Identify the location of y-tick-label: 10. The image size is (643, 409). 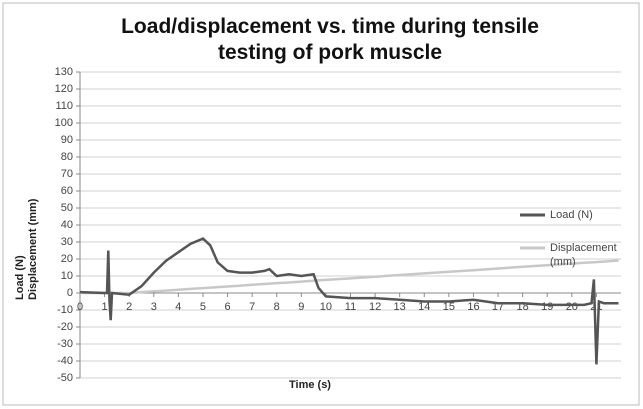
(67, 276).